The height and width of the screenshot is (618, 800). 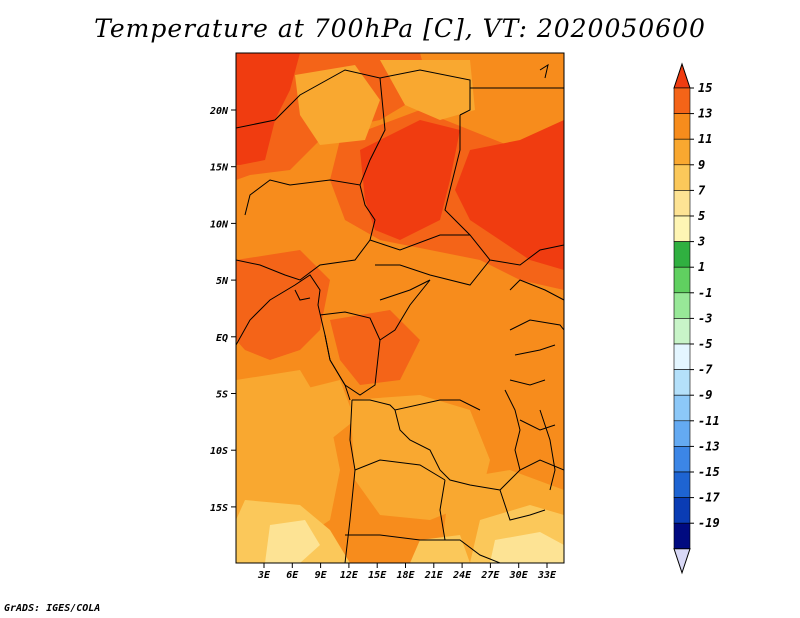 What do you see at coordinates (682, 75) in the screenshot?
I see `legend-top-arrow` at bounding box center [682, 75].